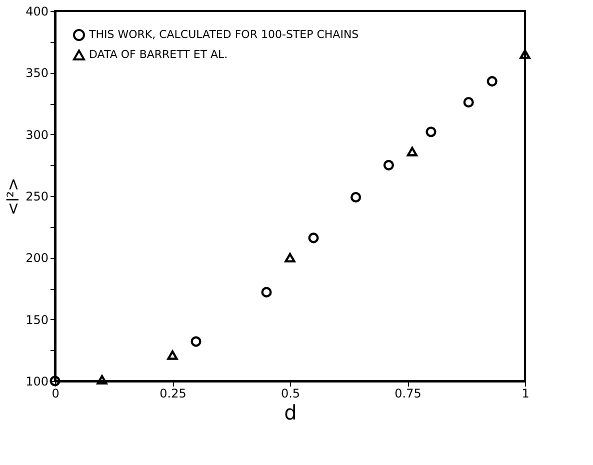 Image resolution: width=593 pixels, height=465 pixels. Describe the element at coordinates (56, 393) in the screenshot. I see `x-tick-label: 0` at that location.